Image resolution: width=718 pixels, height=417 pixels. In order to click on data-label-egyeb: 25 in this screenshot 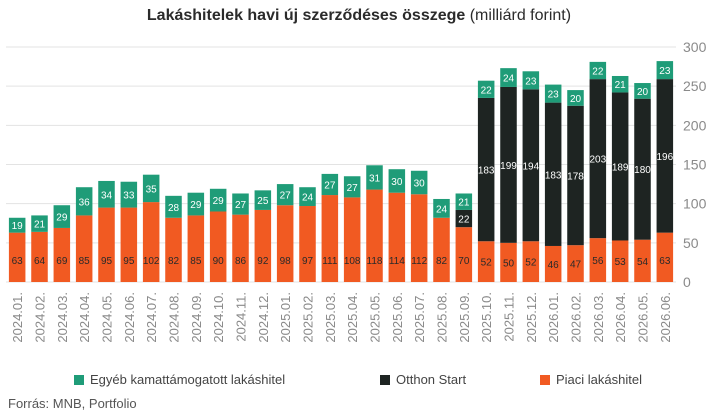, I will do `click(263, 201)`.